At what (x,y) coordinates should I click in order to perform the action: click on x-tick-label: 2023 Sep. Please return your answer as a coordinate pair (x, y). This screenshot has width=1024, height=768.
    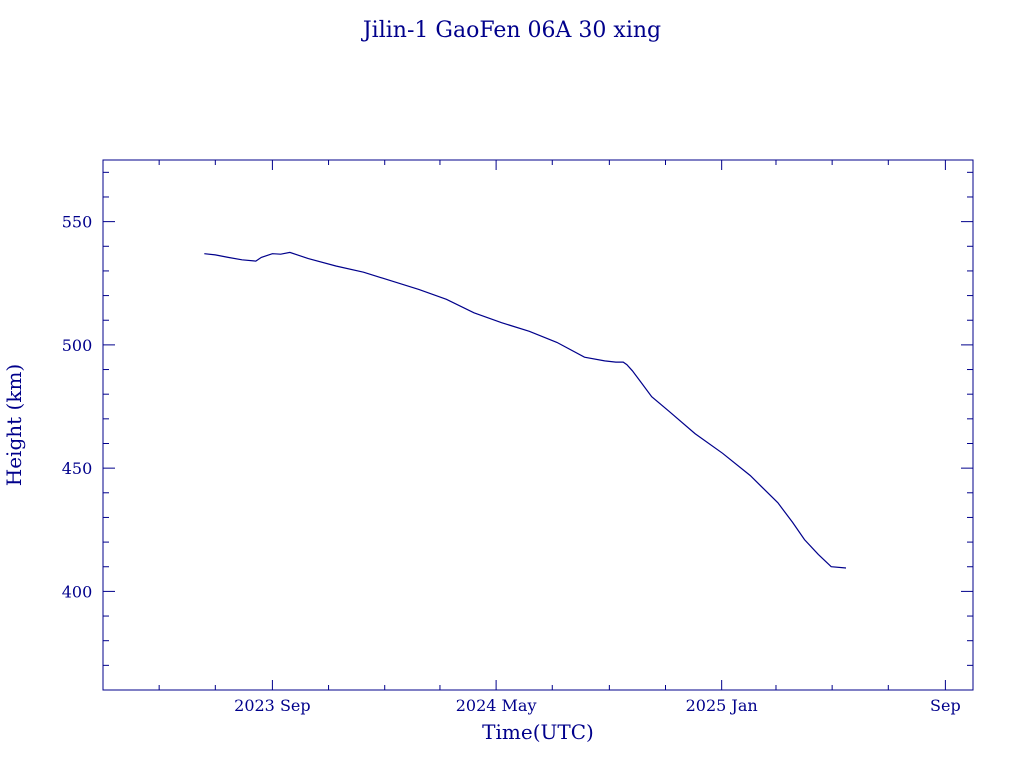
    Looking at the image, I should click on (272, 705).